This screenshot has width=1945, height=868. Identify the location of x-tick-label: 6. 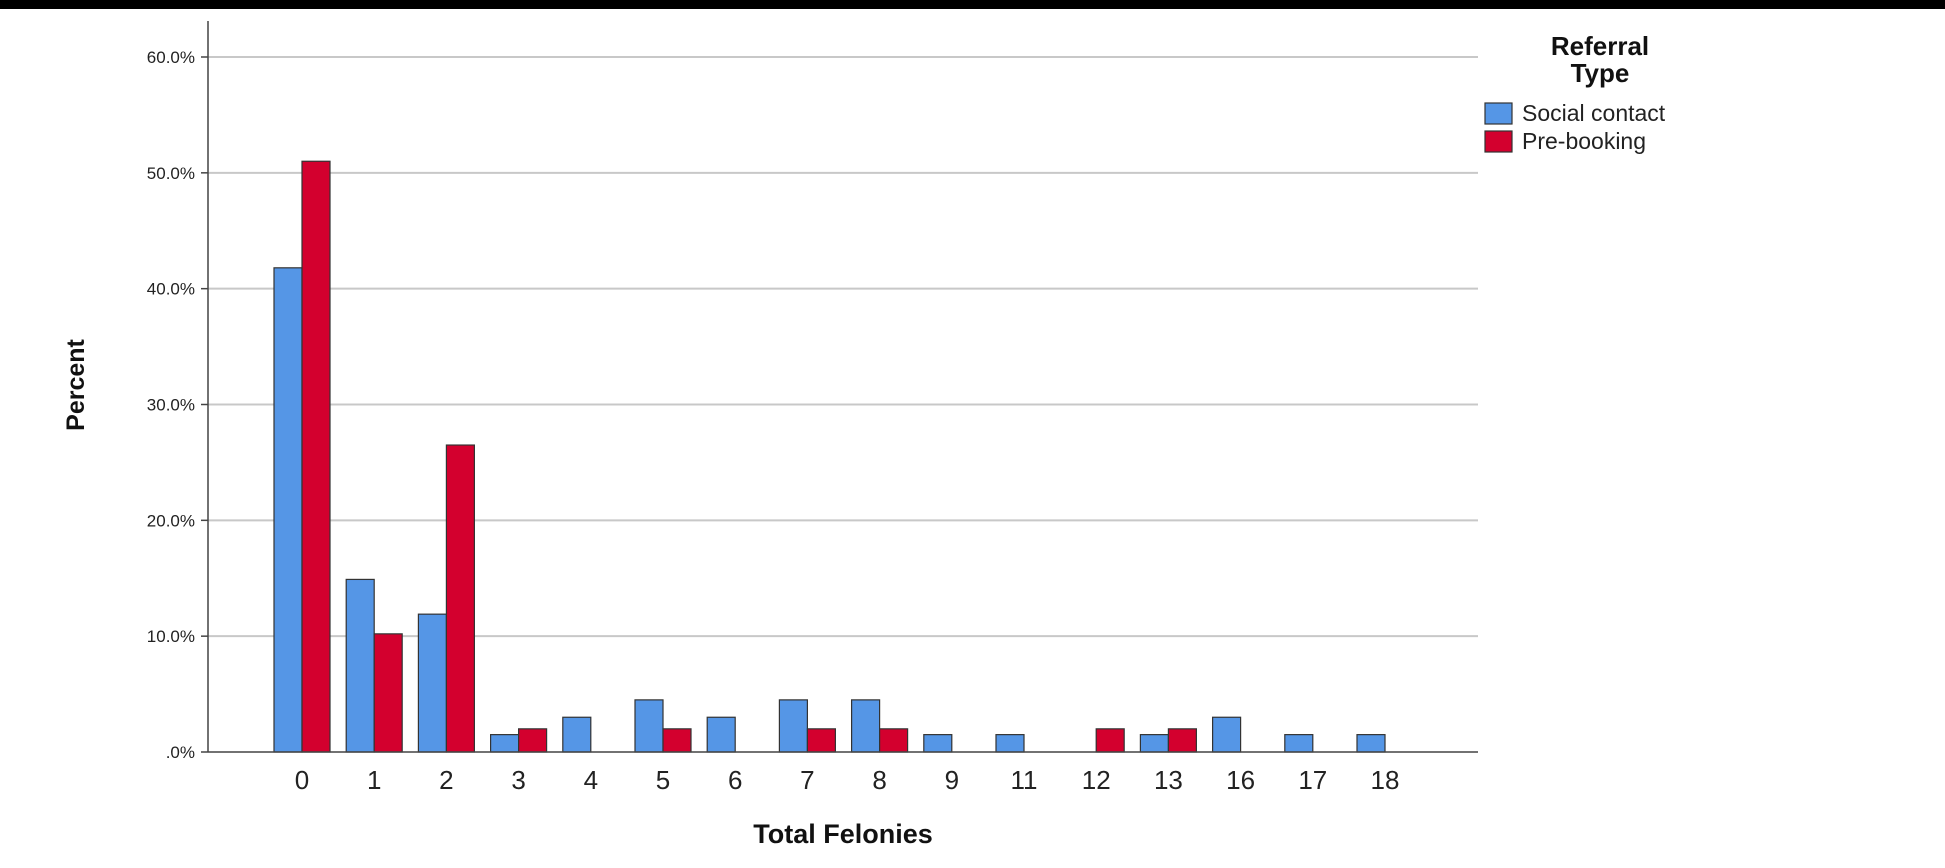
(735, 780).